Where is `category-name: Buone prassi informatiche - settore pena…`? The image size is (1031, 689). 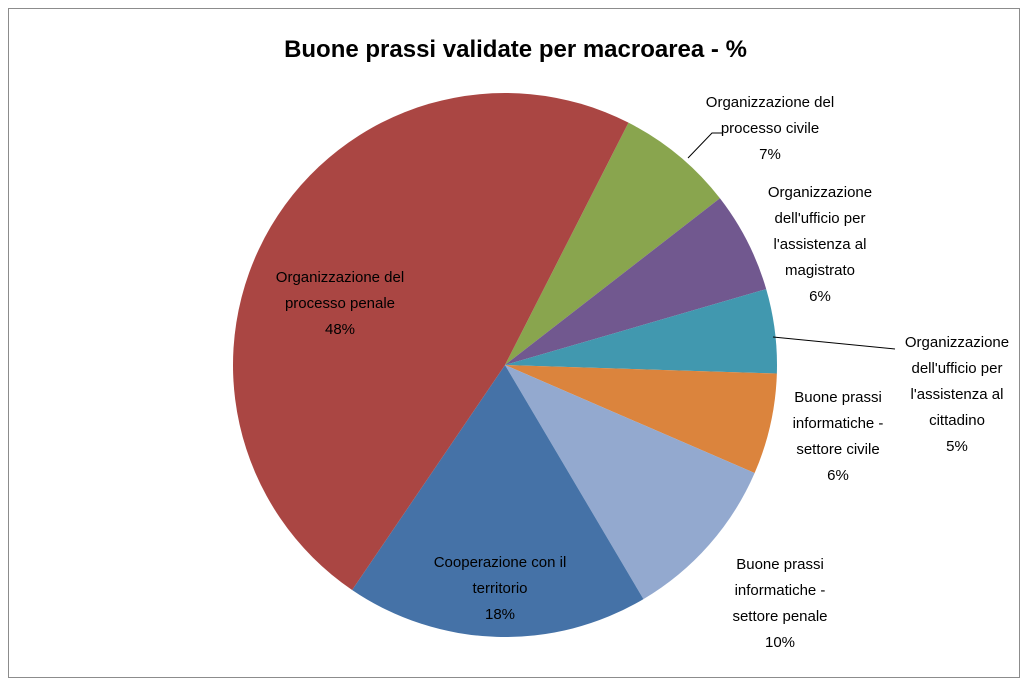 category-name: Buone prassi informatiche - settore pena… is located at coordinates (780, 590).